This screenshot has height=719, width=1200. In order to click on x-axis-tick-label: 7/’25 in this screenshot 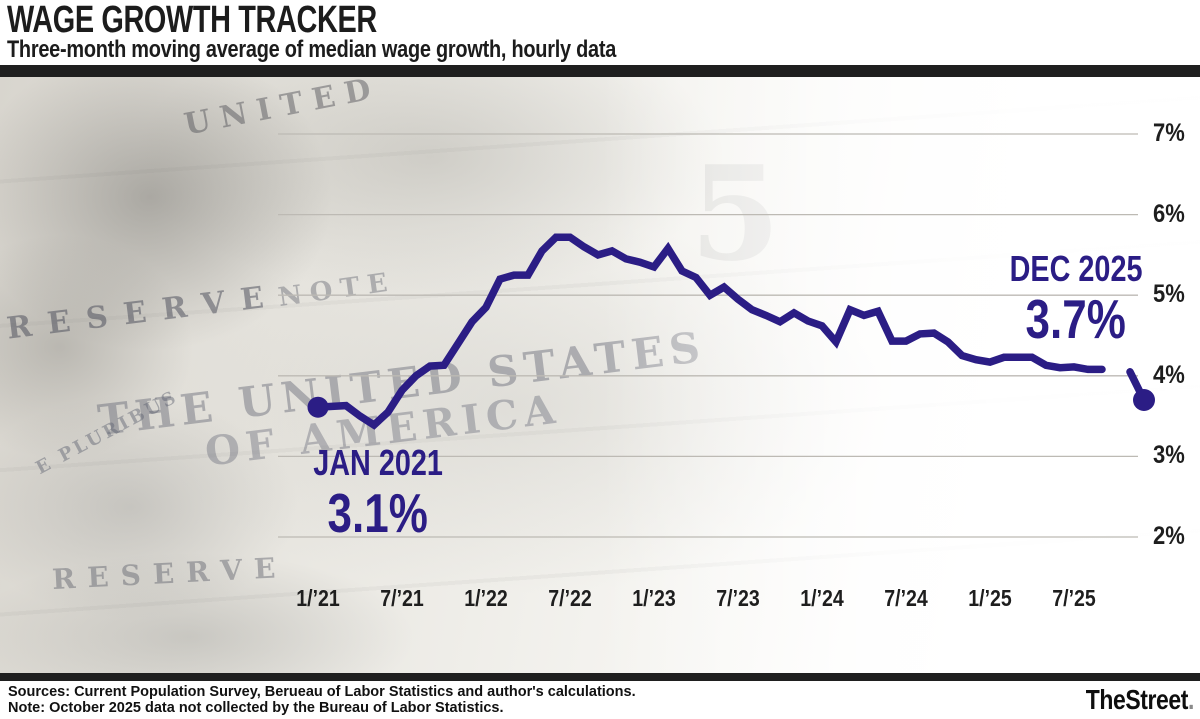, I will do `click(1074, 598)`.